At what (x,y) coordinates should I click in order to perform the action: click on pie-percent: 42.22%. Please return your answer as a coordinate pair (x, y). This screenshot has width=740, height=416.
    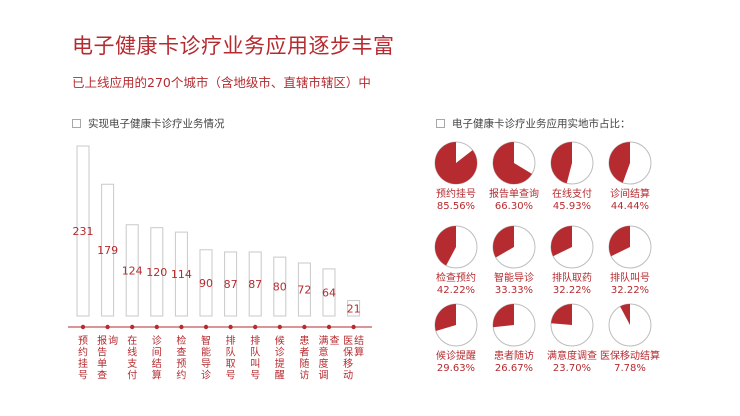
    Looking at the image, I should click on (456, 290).